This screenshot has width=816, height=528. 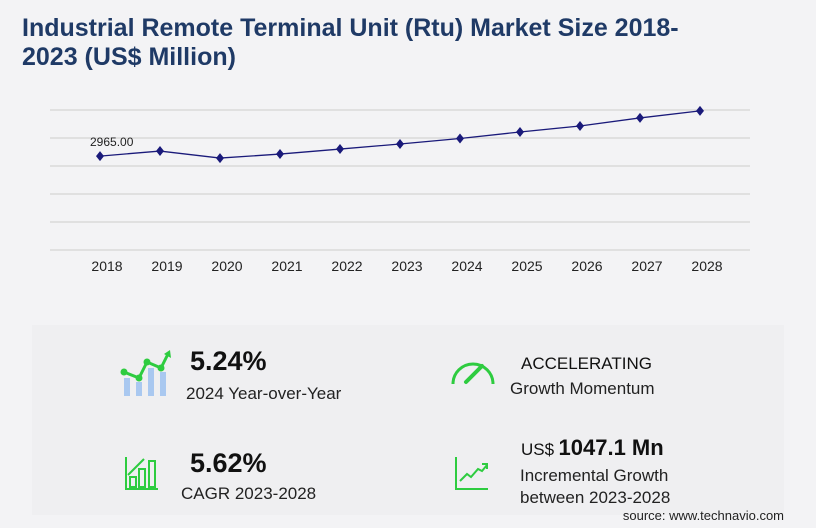 I want to click on yoy-label: 2024 Year-over-Year, so click(x=264, y=393).